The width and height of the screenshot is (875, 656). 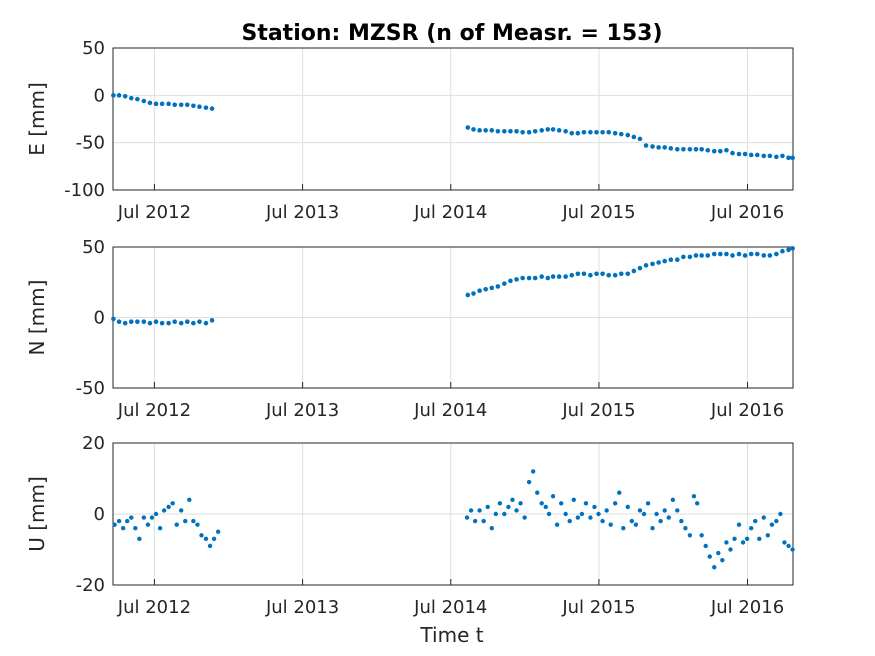 I want to click on x-tick-label: Jul 2015, so click(x=598, y=607).